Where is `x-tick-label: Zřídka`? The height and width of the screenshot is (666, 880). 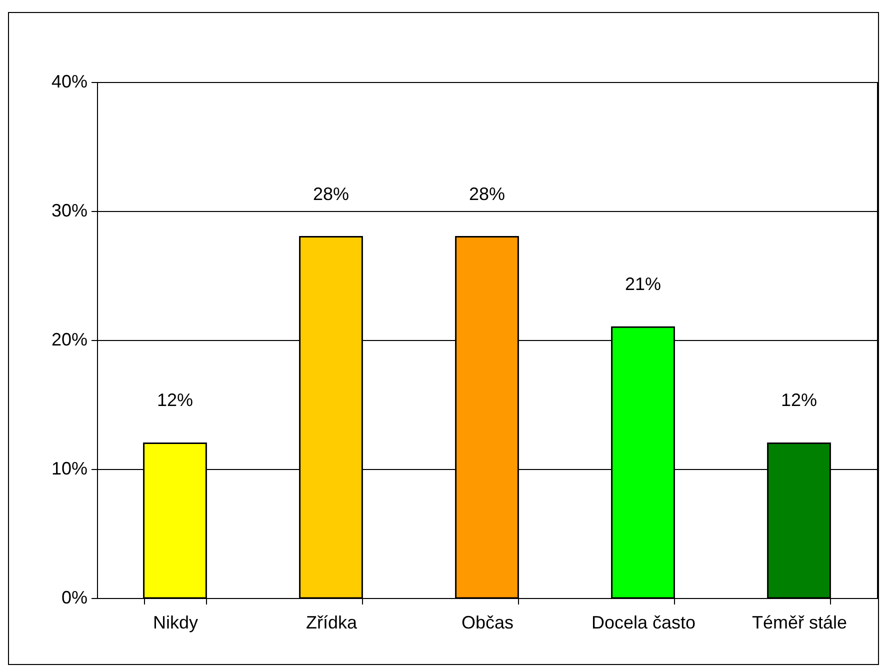 x-tick-label: Zřídka is located at coordinates (332, 622).